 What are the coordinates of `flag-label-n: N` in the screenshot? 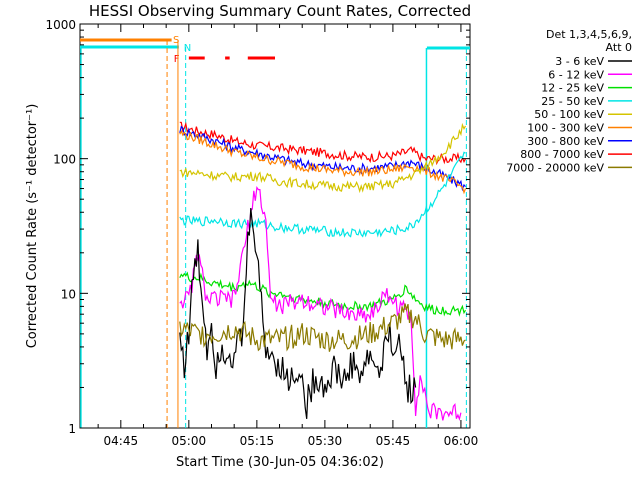 It's located at (187, 48).